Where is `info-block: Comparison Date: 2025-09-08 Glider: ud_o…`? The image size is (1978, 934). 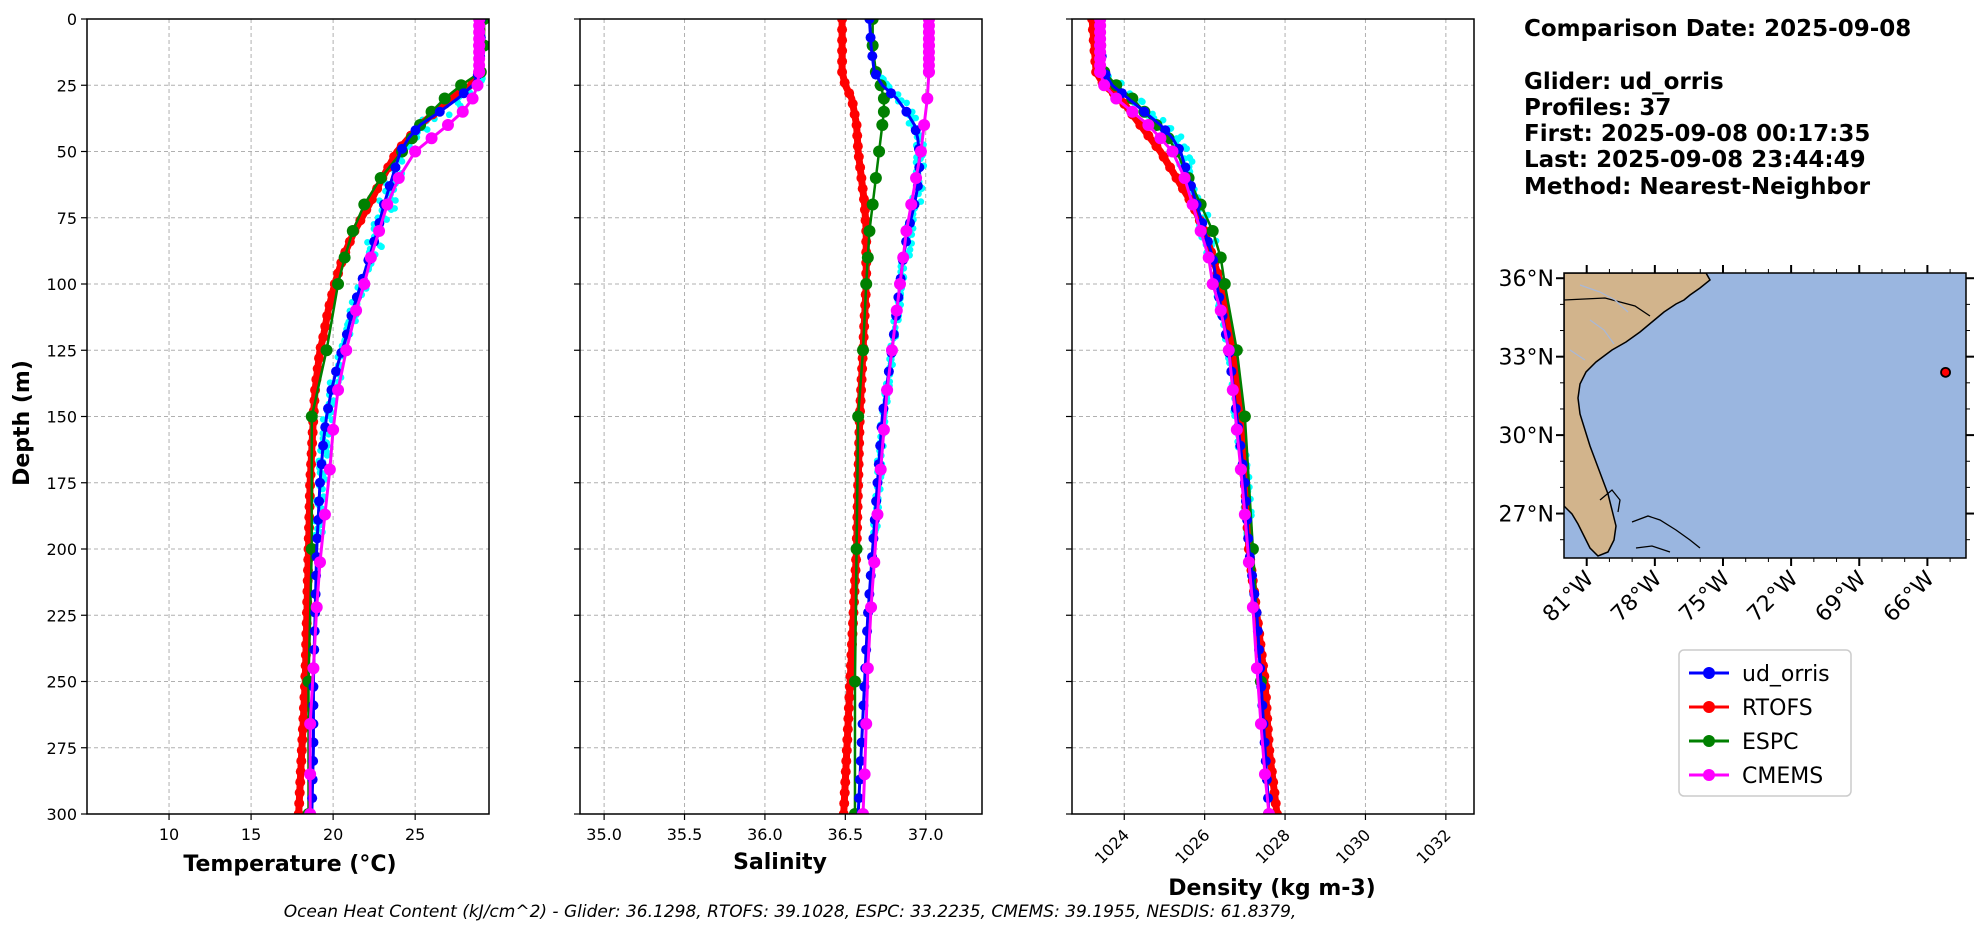
info-block: Comparison Date: 2025-09-08 Glider: ud_o… is located at coordinates (1717, 108).